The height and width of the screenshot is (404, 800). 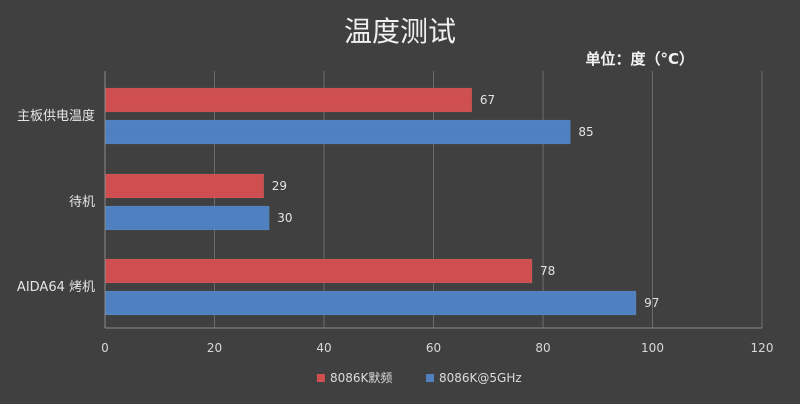 I want to click on x-tick-label: 100, so click(x=652, y=348).